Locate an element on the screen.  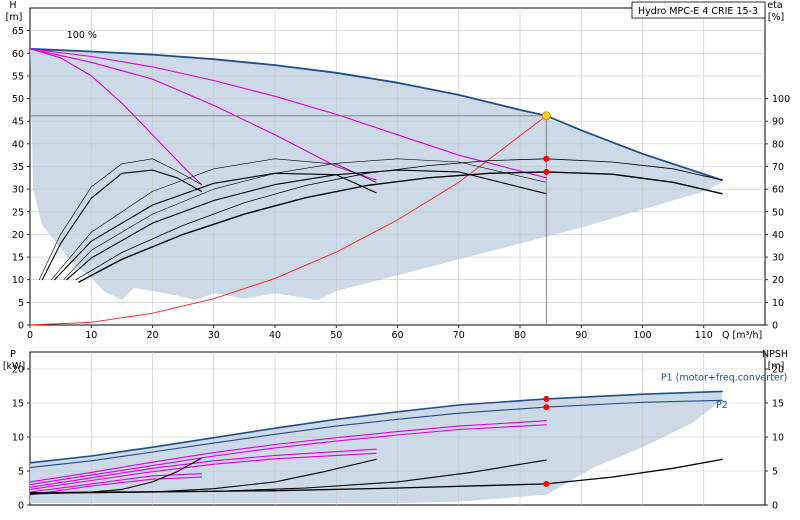
x-tick-label: 30 is located at coordinates (214, 335).